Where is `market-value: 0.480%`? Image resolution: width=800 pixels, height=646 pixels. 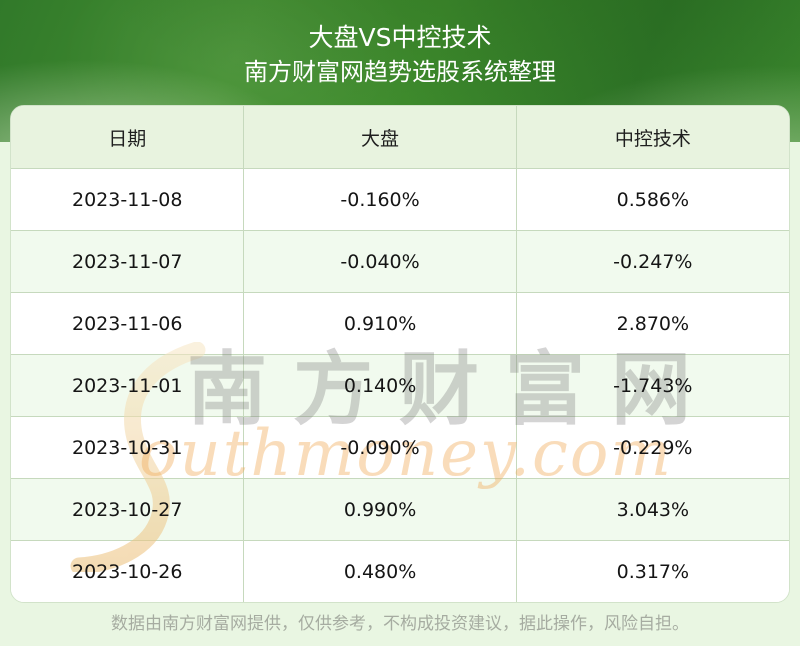
market-value: 0.480% is located at coordinates (380, 571).